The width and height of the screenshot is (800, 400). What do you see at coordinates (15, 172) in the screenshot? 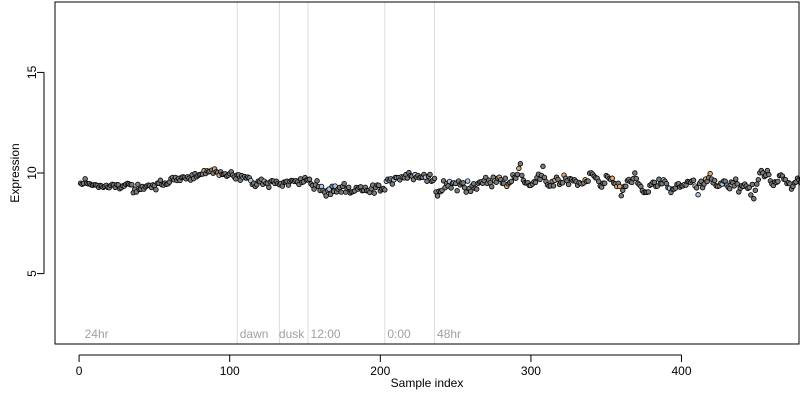
I see `y-axis-label: Expression` at bounding box center [15, 172].